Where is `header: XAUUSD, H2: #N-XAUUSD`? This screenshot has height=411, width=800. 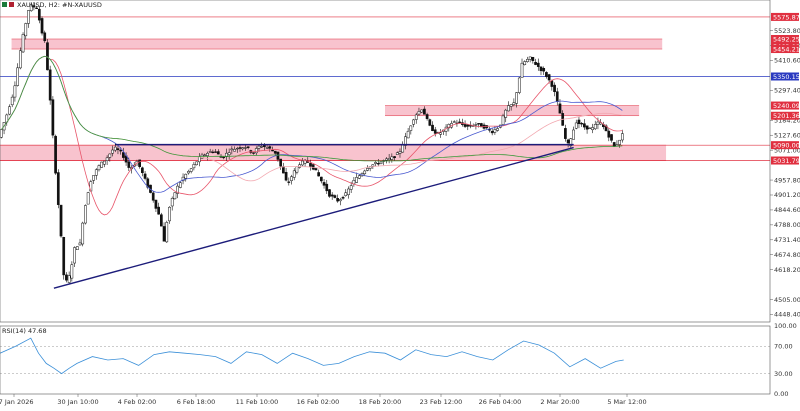 header: XAUUSD, H2: #N-XAUUSD is located at coordinates (52, 5).